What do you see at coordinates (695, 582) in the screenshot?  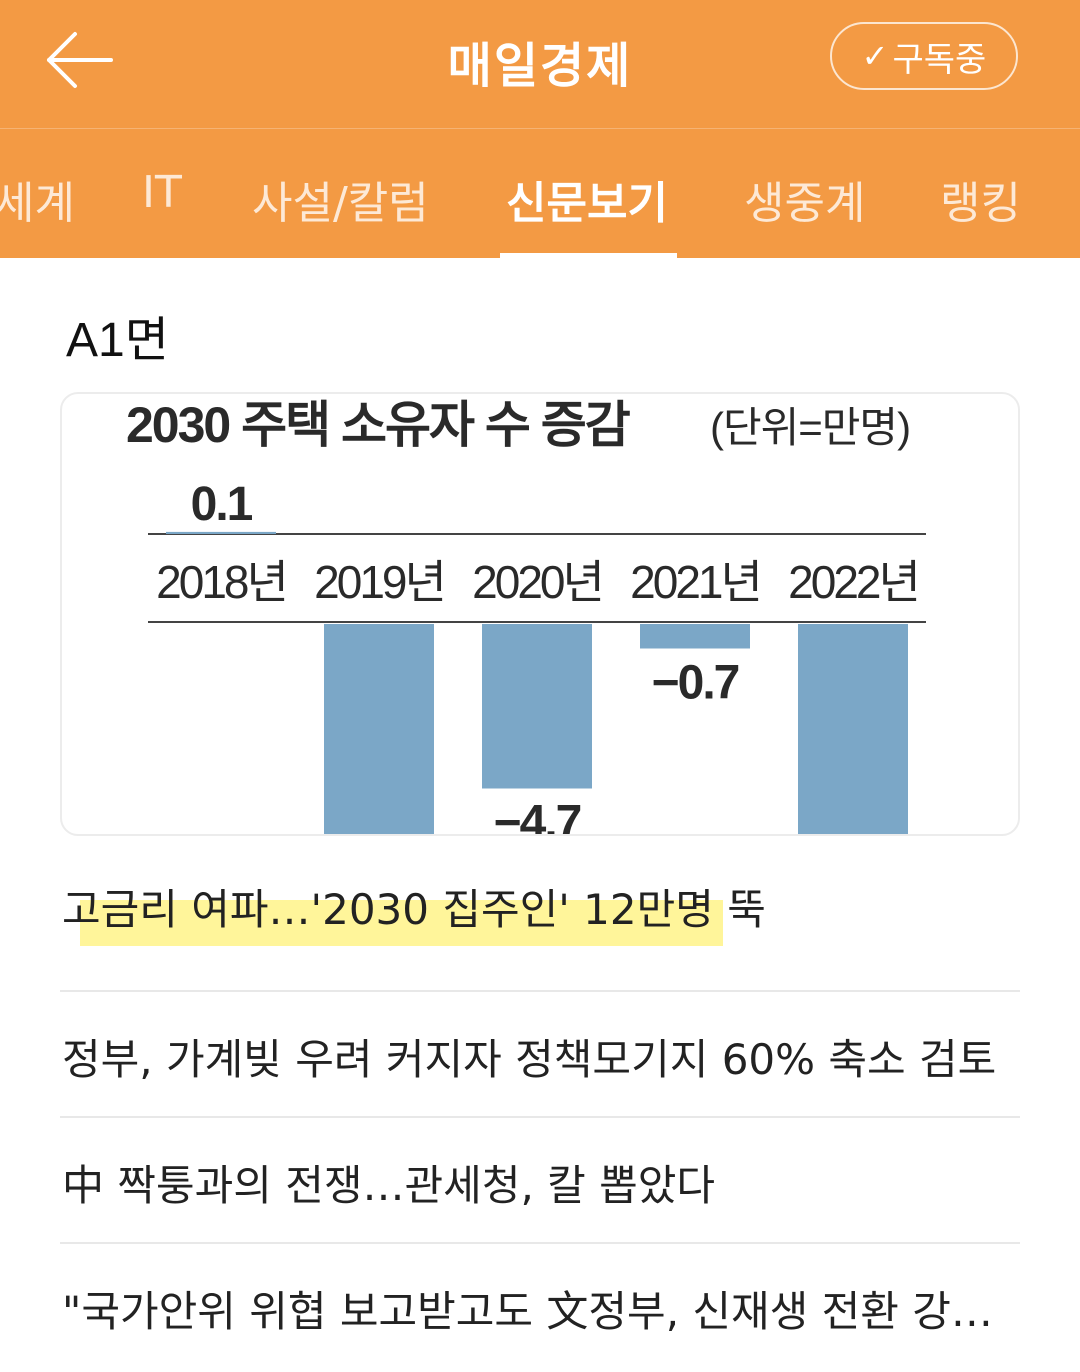 I see `x-tick-label: 2021년` at bounding box center [695, 582].